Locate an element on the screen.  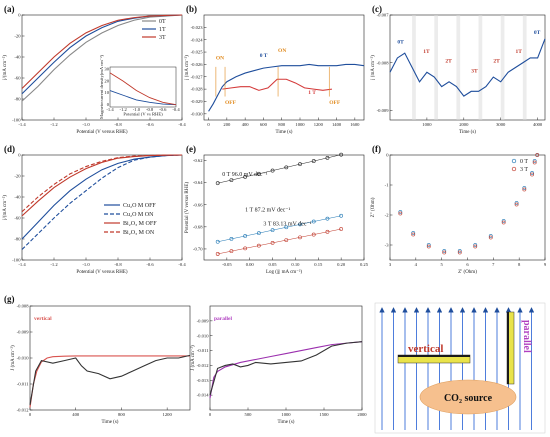
y-tick-label: -0.007 is located at coordinates (383, 15).